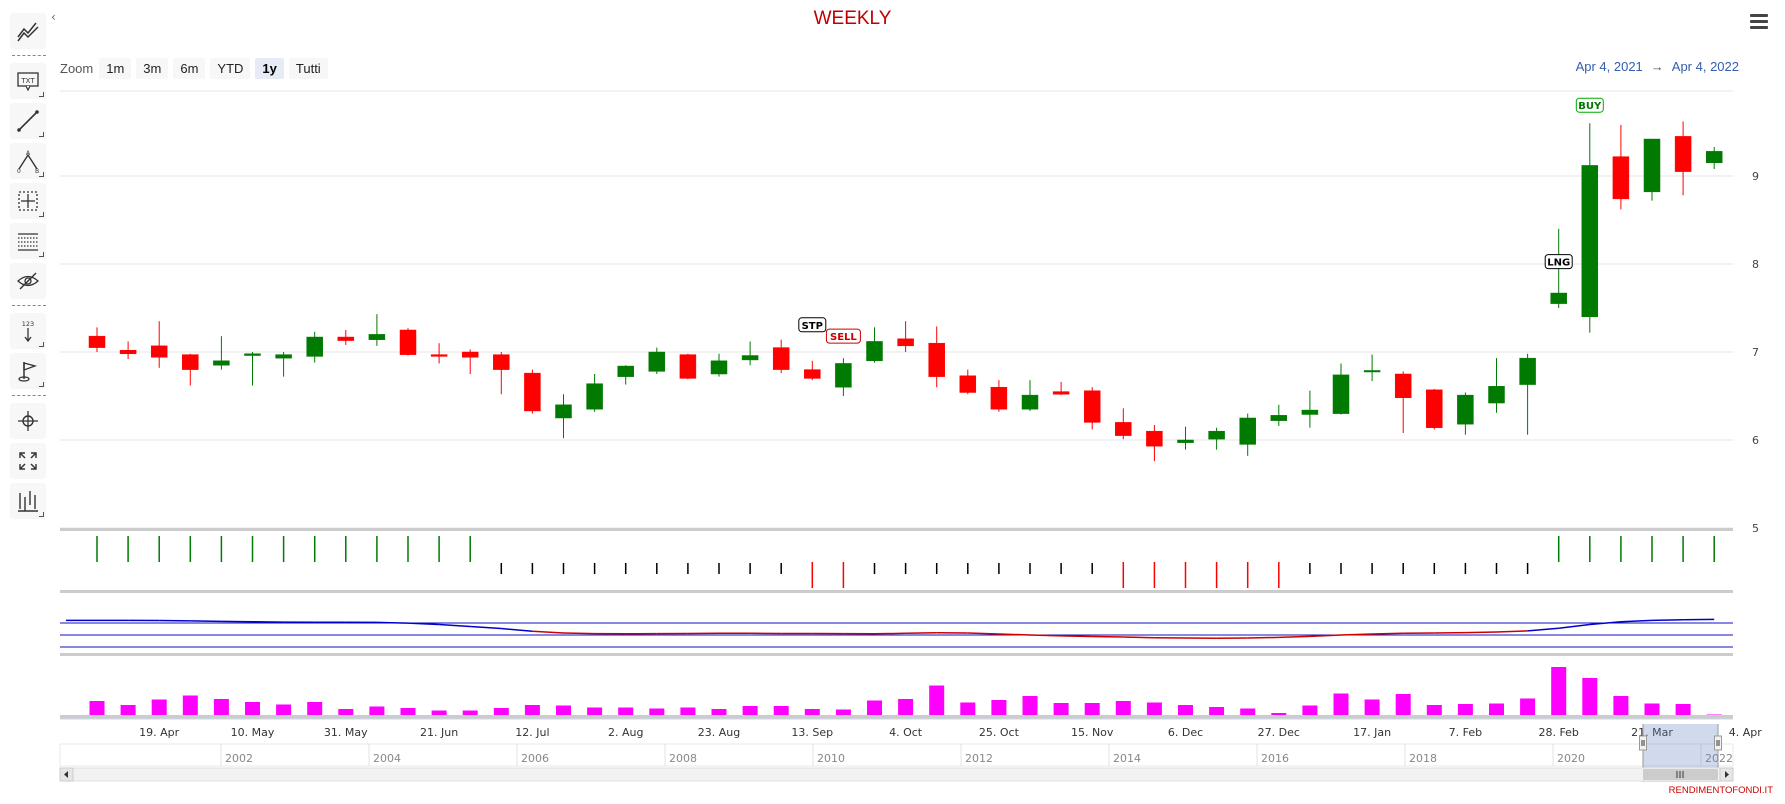 The width and height of the screenshot is (1785, 804). I want to click on indicators-icon, so click(28, 501).